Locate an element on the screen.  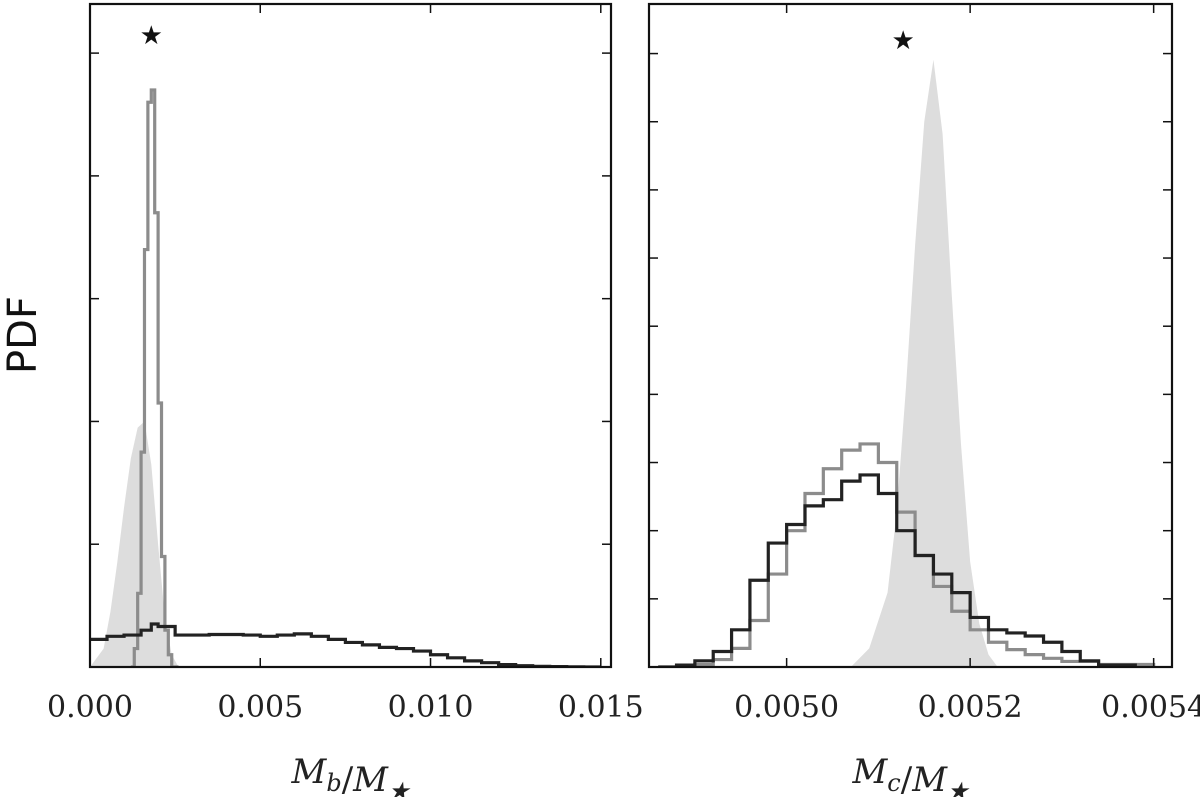
x-tick-label: 0.0052 is located at coordinates (970, 707).